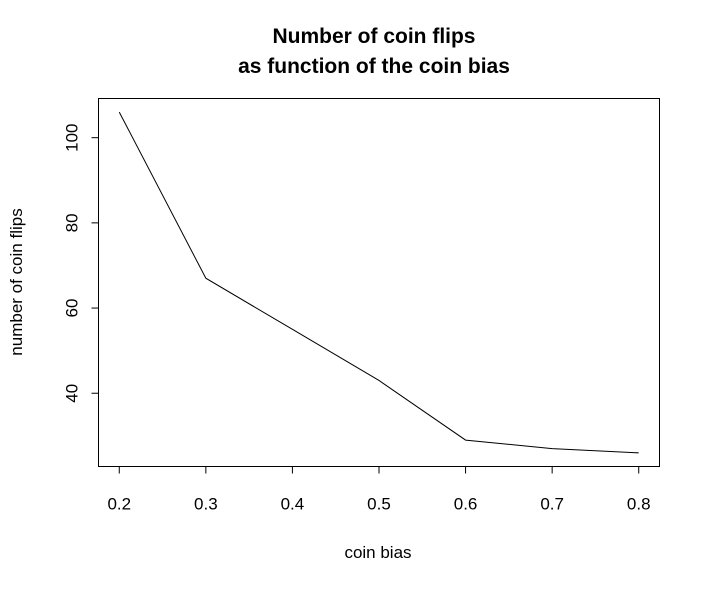 The image size is (710, 590). I want to click on x-tick-label-5: 0.7, so click(552, 504).